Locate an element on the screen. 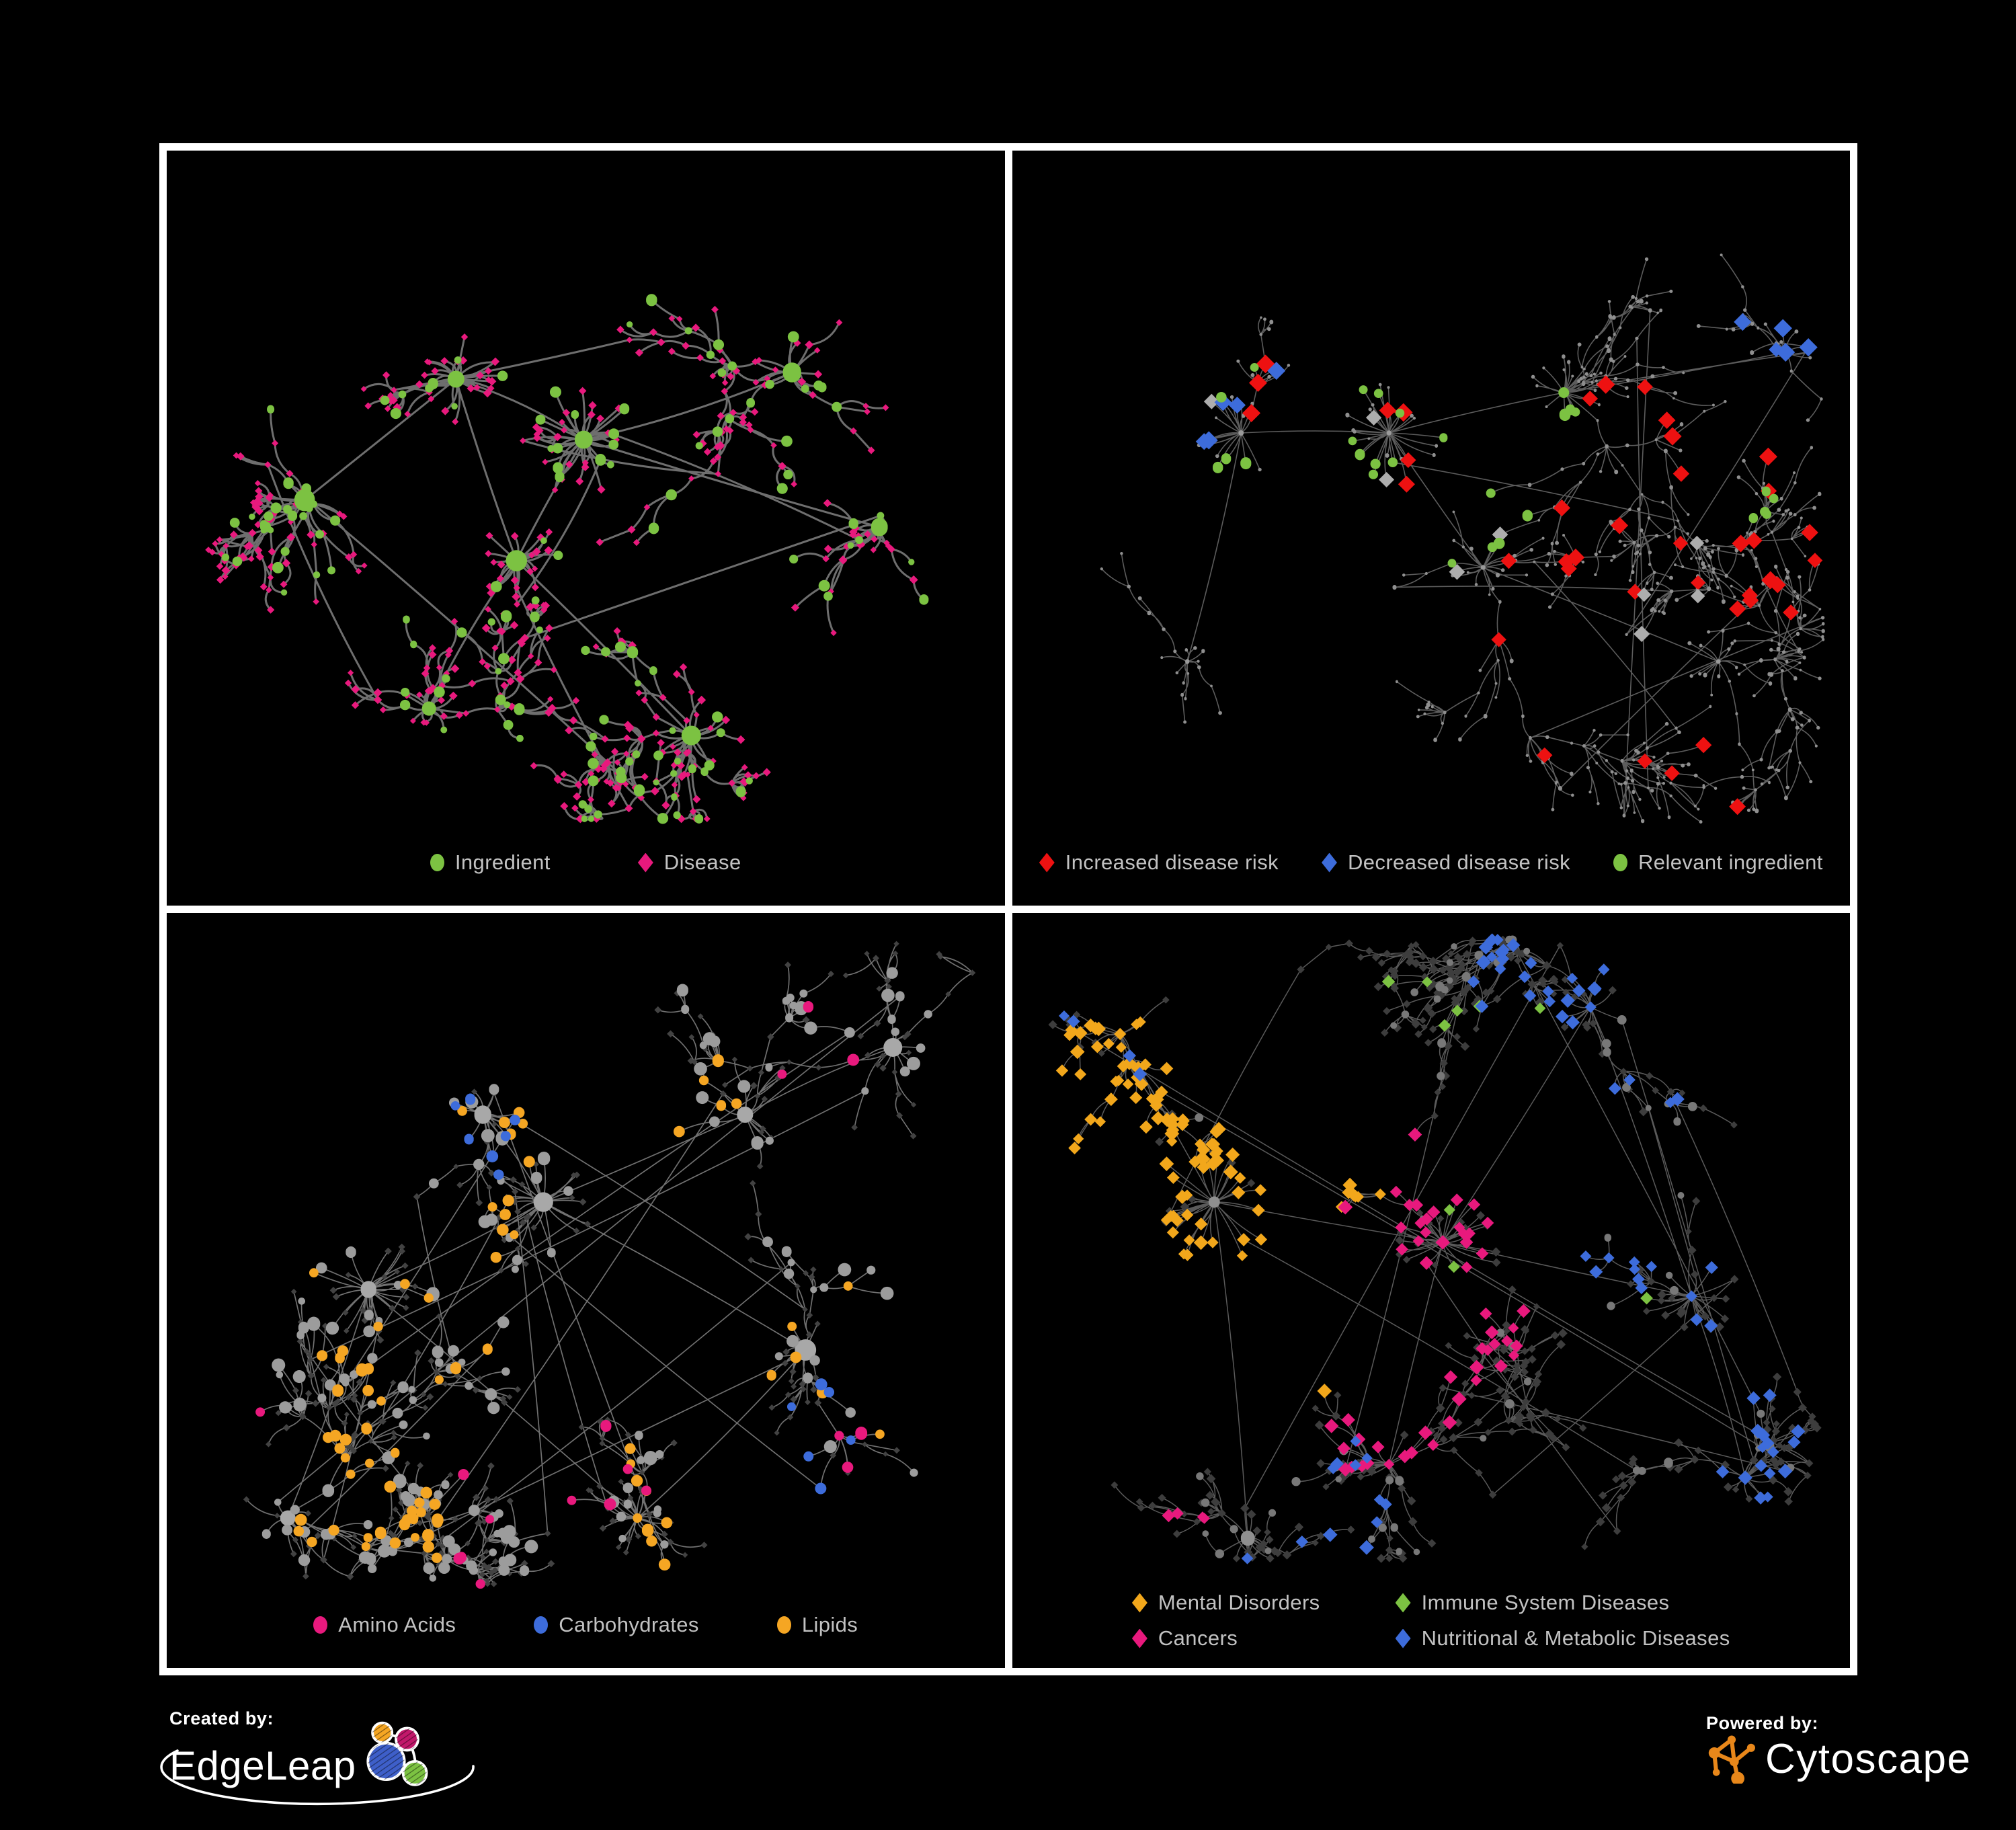 Image resolution: width=2016 pixels, height=1830 pixels. disease-risk-network-graph is located at coordinates (1462, 538).